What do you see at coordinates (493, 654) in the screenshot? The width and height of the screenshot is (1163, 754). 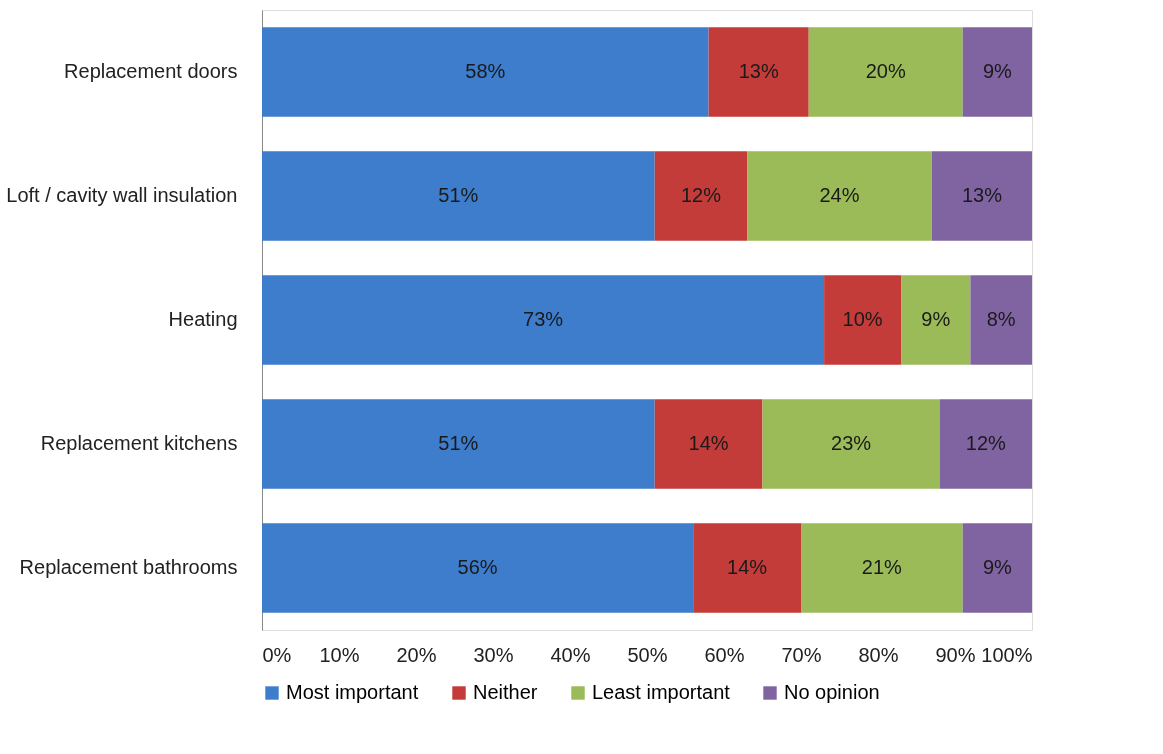 I see `x-tick-label: 30%` at bounding box center [493, 654].